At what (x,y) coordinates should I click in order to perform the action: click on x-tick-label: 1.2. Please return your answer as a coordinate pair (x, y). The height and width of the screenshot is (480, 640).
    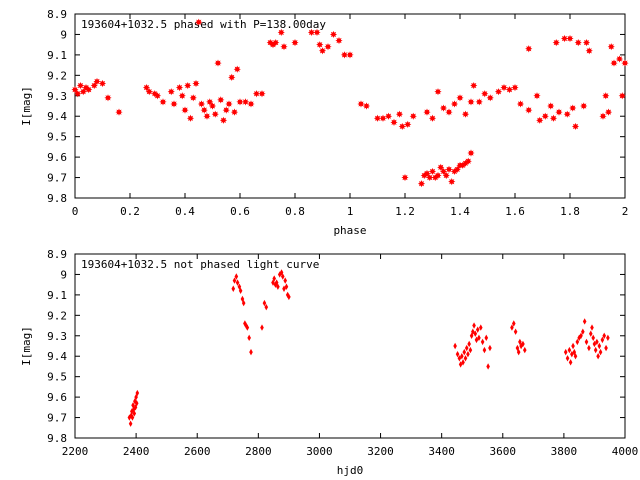
    Looking at the image, I should click on (405, 211).